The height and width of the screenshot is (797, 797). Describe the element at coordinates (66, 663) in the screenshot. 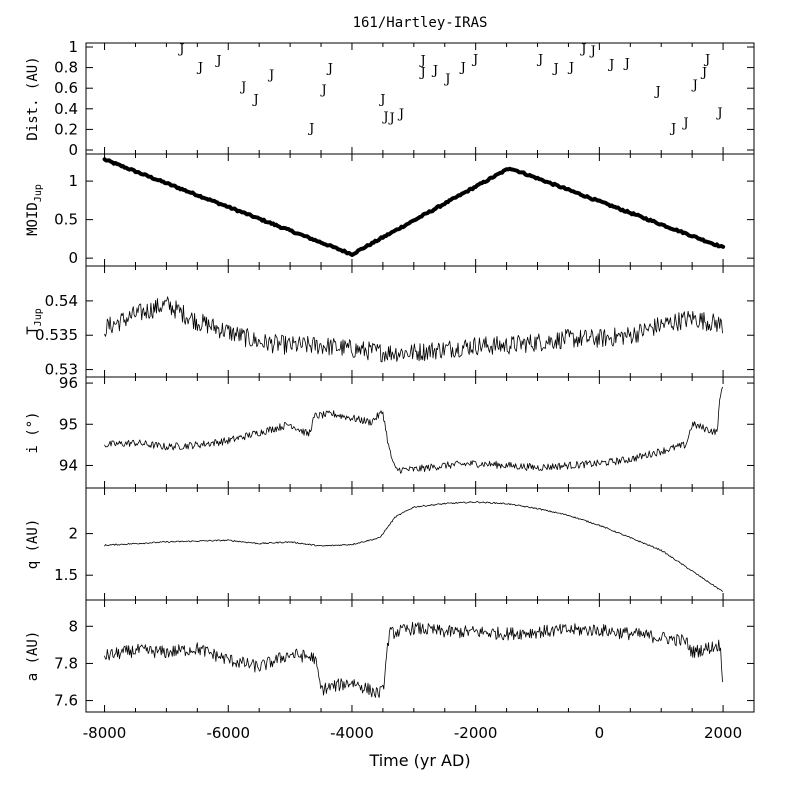

I see `y-tick-label: 7.8` at that location.